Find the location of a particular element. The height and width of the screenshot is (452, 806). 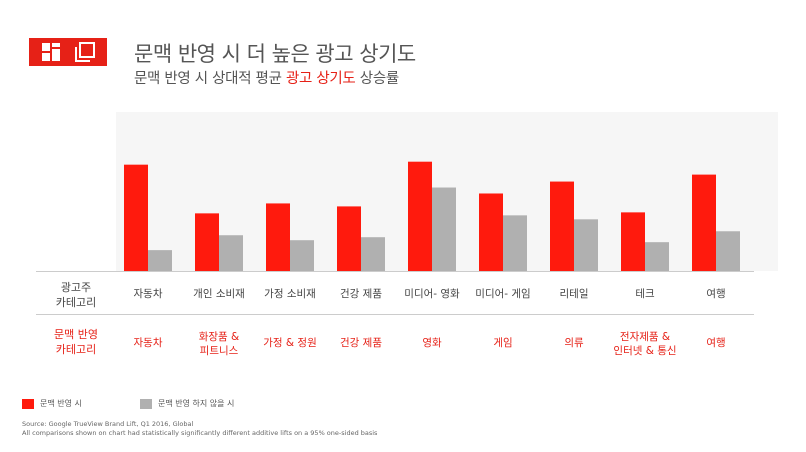

row-label-ad-category: 광고주 카테고리 is located at coordinates (76, 295).